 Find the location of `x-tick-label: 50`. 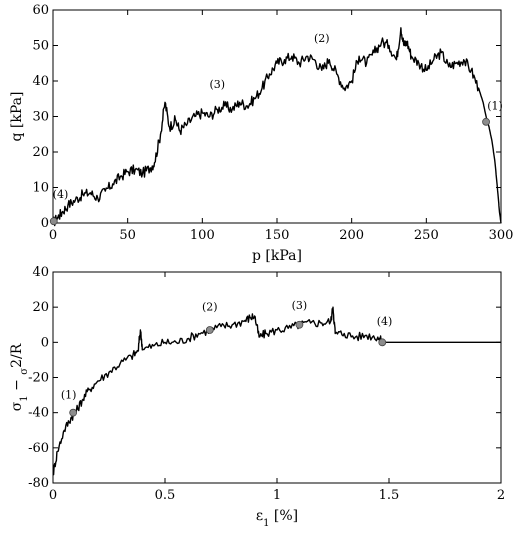

x-tick-label: 50 is located at coordinates (127, 235).